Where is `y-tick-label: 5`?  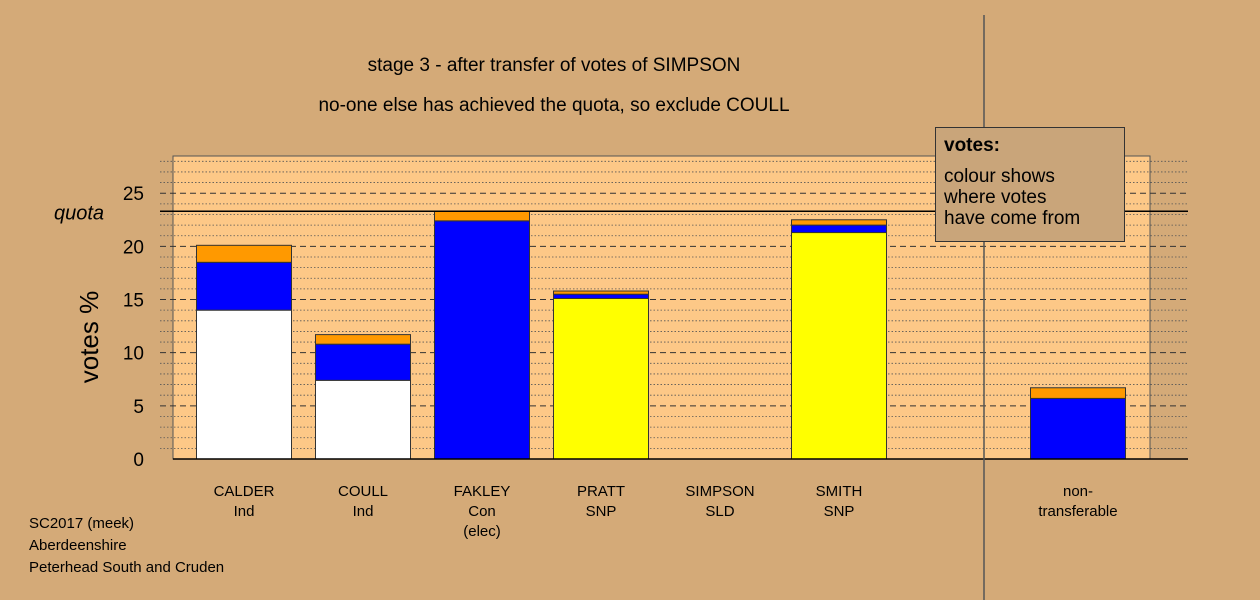 y-tick-label: 5 is located at coordinates (138, 407).